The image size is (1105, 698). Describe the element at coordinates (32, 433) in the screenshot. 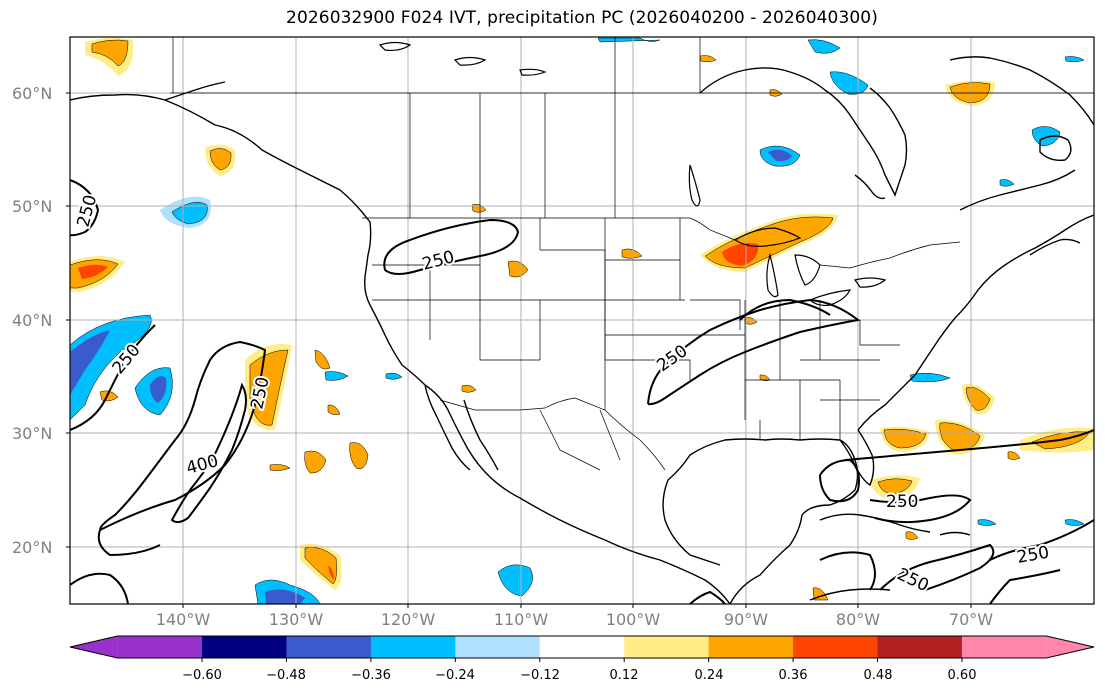

I see `lat-label-30n: 30°N` at that location.